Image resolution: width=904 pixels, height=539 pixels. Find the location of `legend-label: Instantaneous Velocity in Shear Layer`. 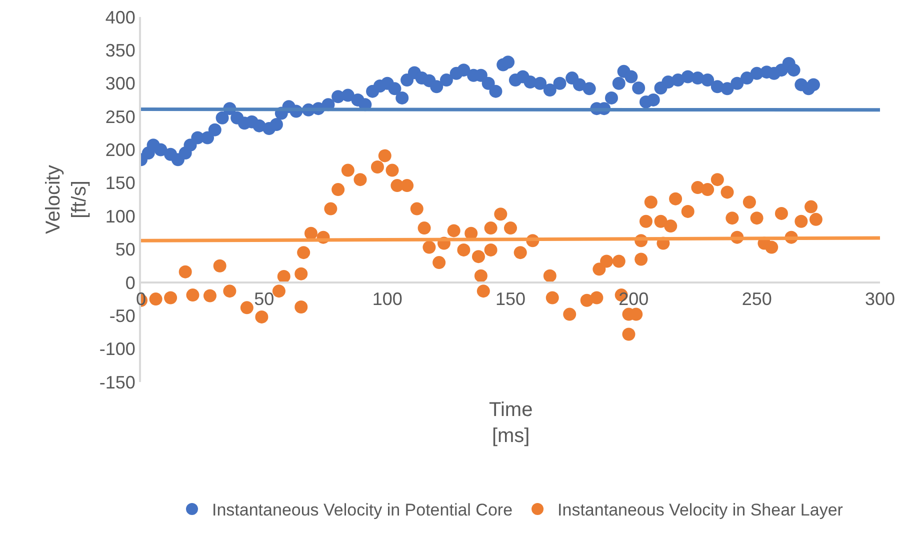

legend-label: Instantaneous Velocity in Shear Layer is located at coordinates (701, 510).